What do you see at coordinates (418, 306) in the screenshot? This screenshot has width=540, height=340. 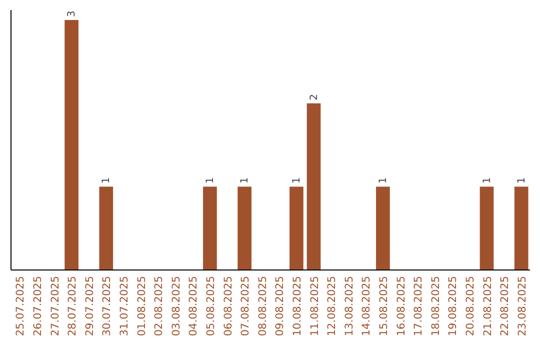 I see `x-tick-label: 17.08.2025` at bounding box center [418, 306].